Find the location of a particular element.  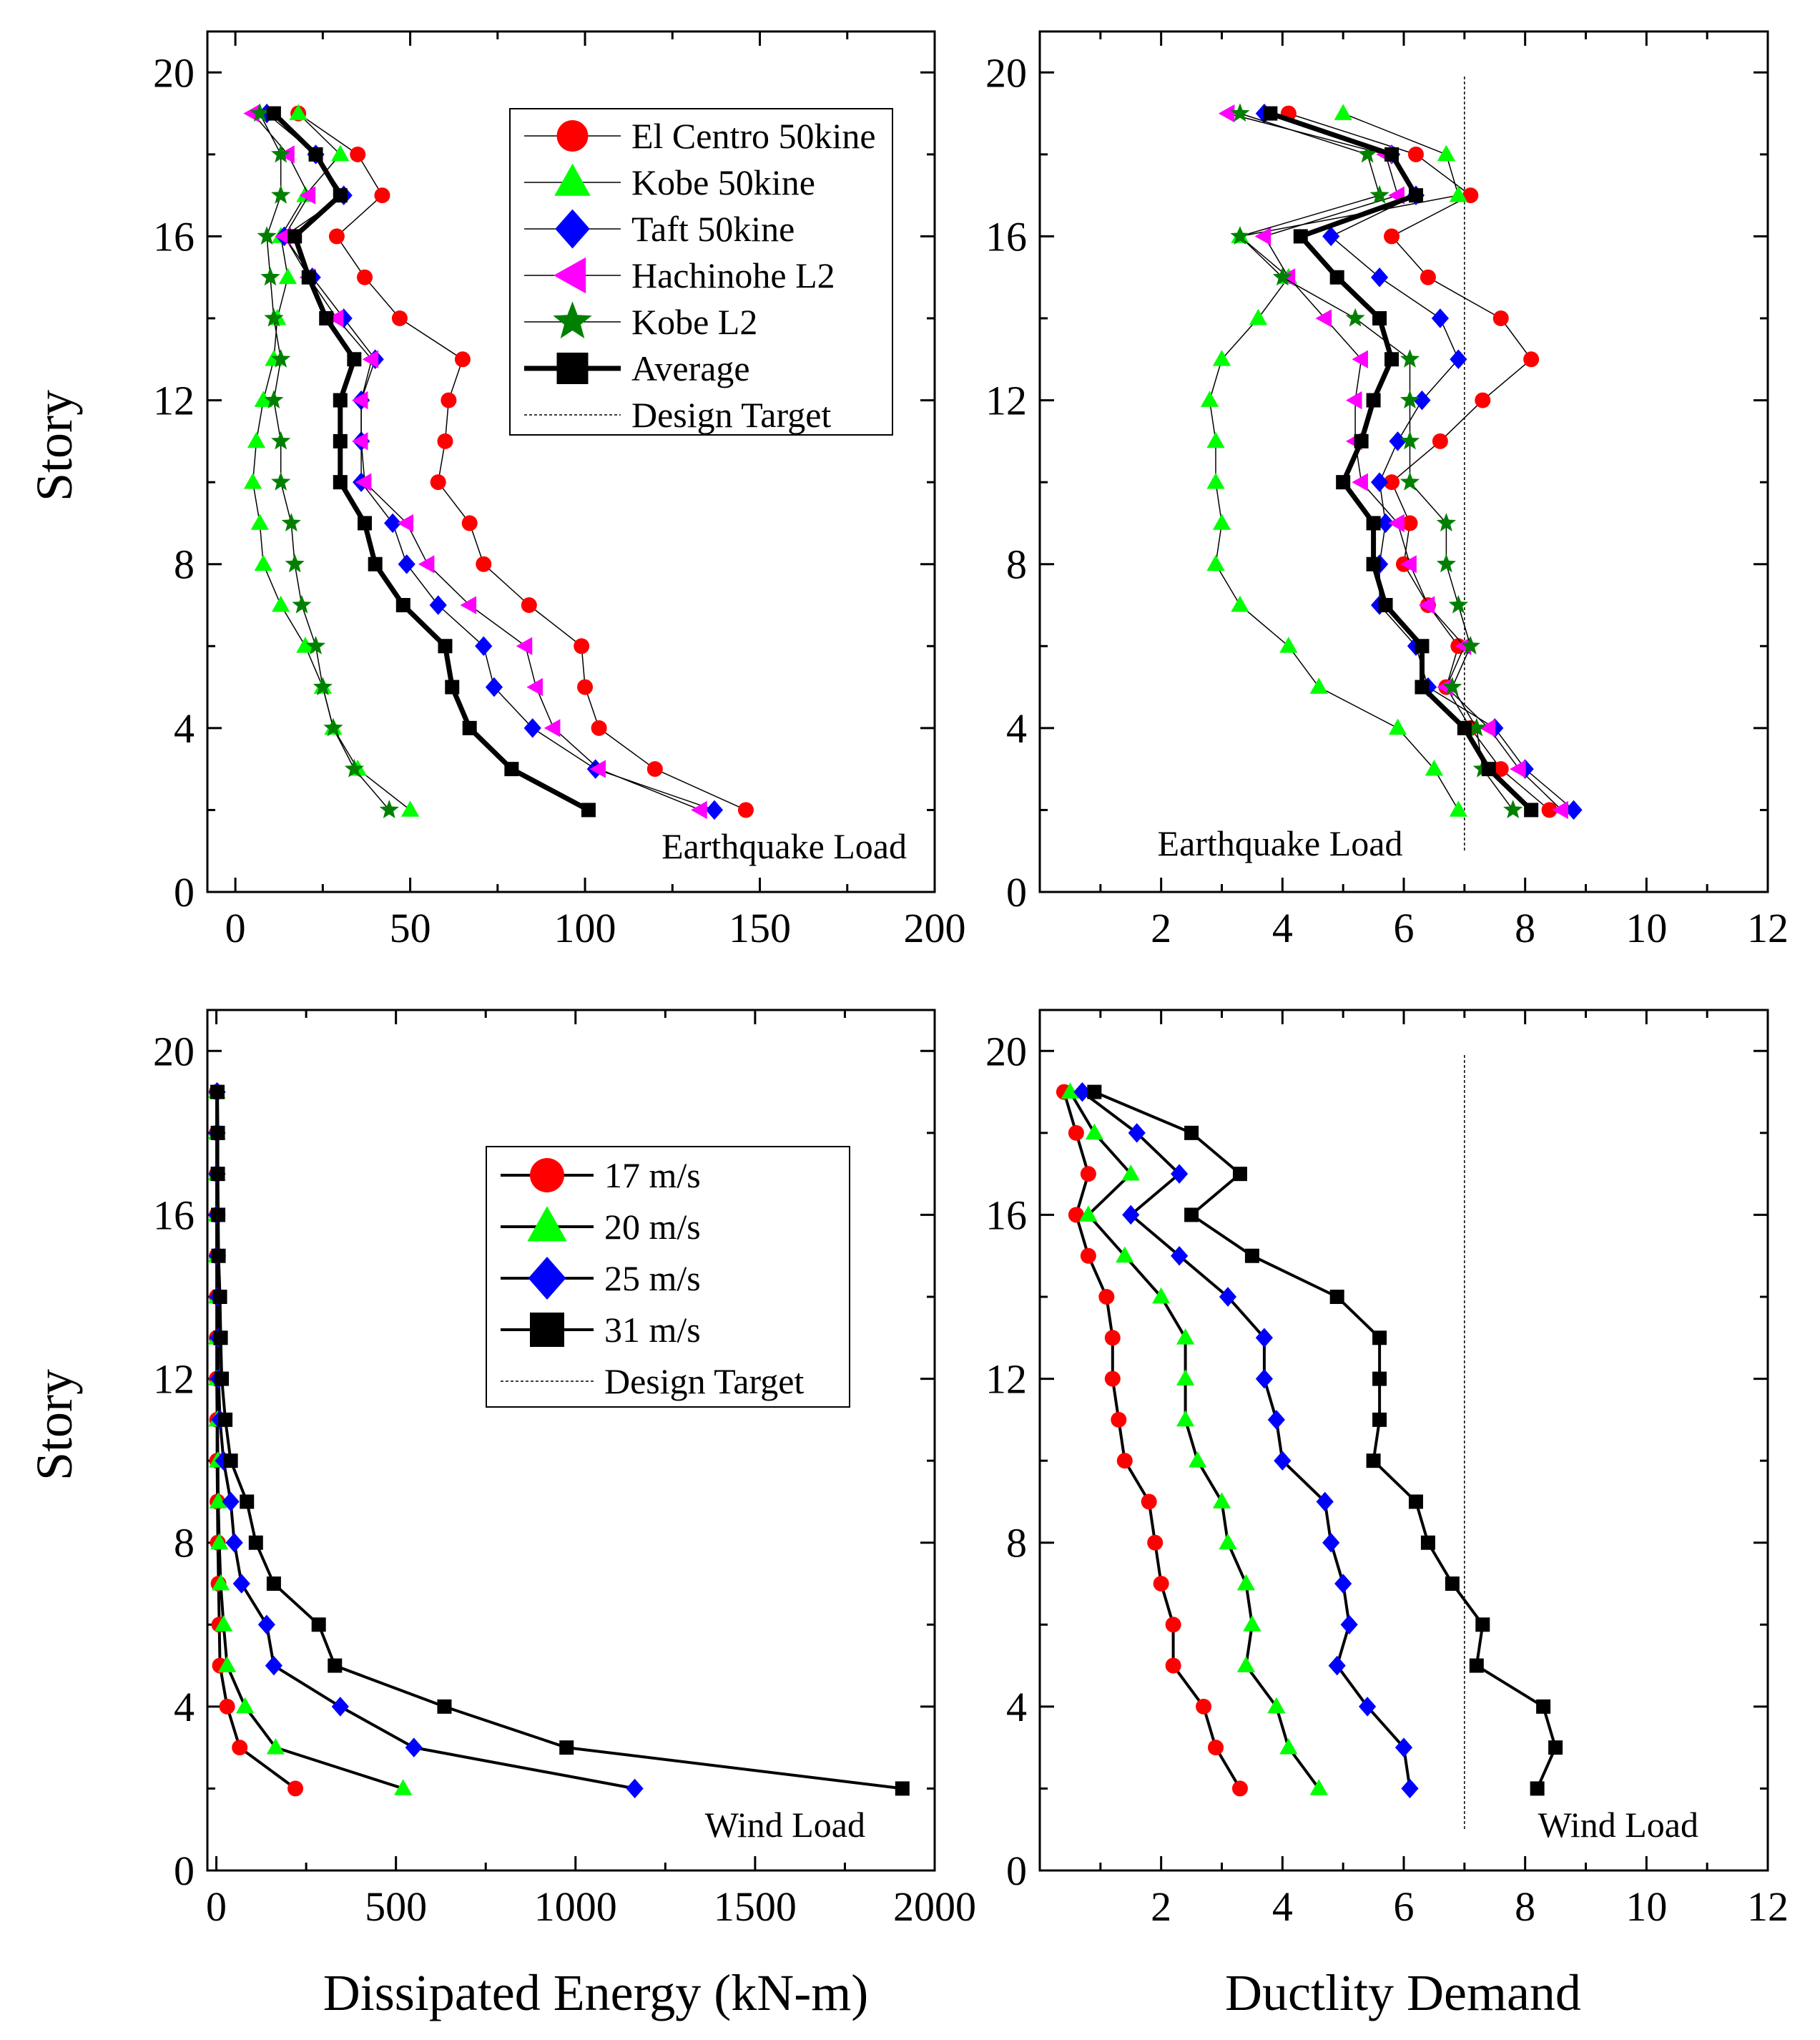

series-20-m-s is located at coordinates (1194, 1438).